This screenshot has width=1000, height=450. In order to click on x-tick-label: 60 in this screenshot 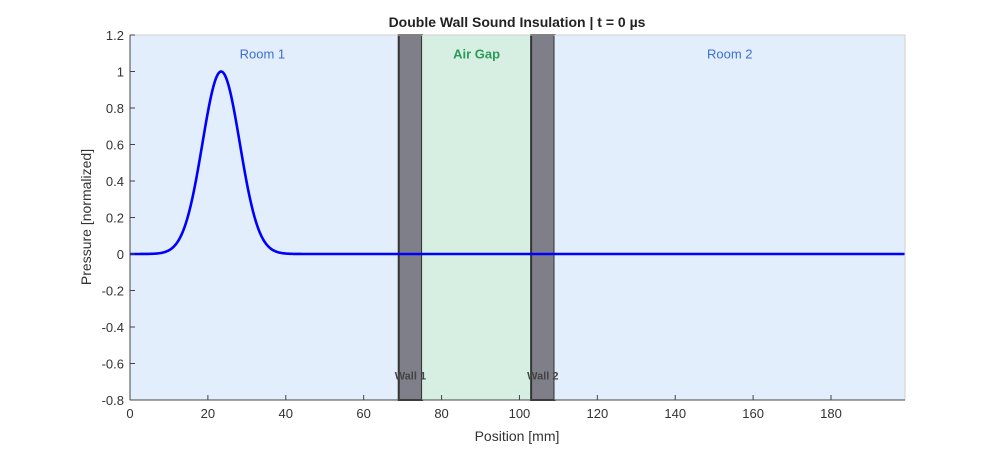, I will do `click(363, 413)`.